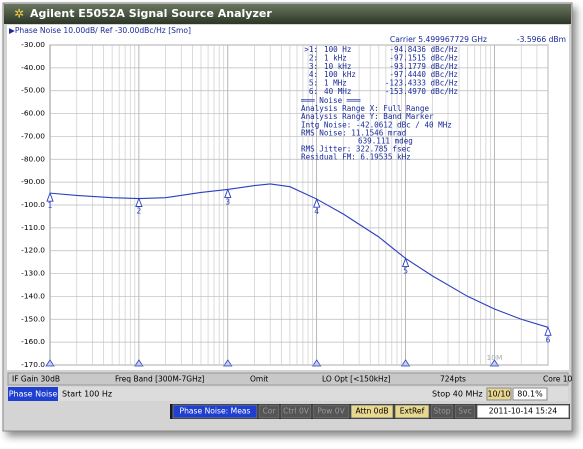 This screenshot has width=583, height=449. What do you see at coordinates (457, 394) in the screenshot?
I see `stop: Stop 40 MHz` at bounding box center [457, 394].